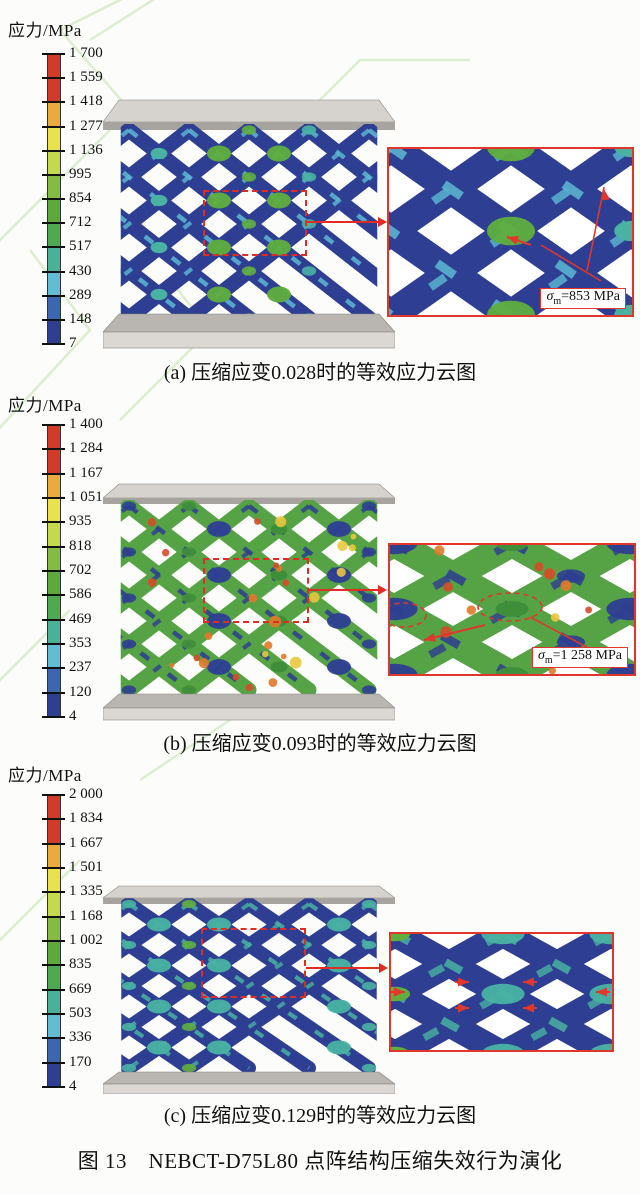  Describe the element at coordinates (344, 590) in the screenshot. I see `zoom-arrow-line-b` at that location.